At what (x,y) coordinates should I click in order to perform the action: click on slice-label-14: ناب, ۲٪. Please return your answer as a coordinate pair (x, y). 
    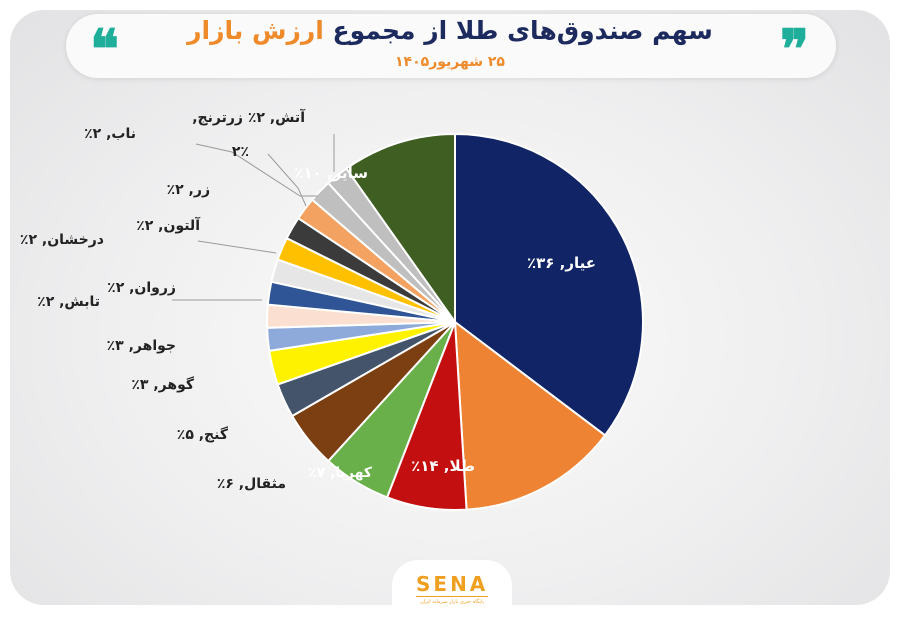
    Looking at the image, I should click on (110, 134).